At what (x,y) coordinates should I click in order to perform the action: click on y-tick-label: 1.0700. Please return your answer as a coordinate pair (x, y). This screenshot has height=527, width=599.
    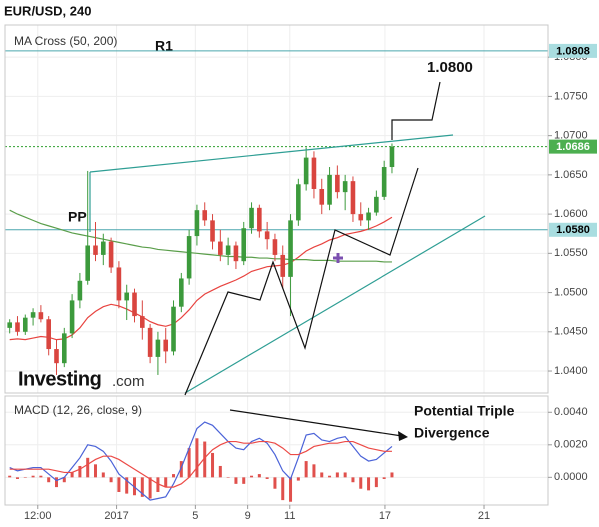
    Looking at the image, I should click on (571, 136).